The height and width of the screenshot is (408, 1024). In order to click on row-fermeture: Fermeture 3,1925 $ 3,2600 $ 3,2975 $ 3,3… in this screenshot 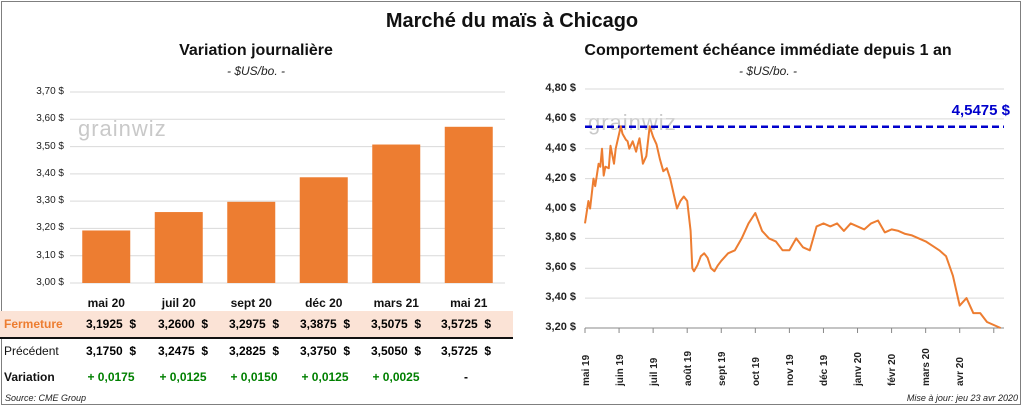, I will do `click(256, 324)`.